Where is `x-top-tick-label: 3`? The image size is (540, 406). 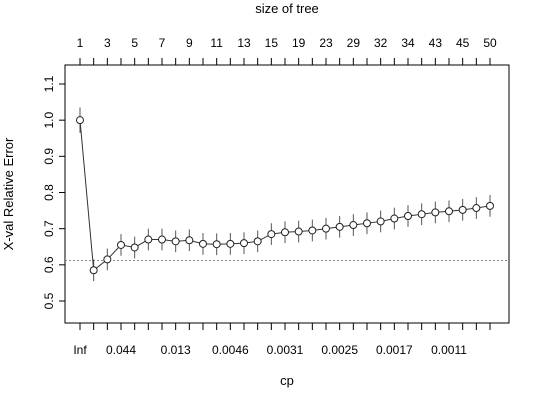
x-top-tick-label: 3 is located at coordinates (107, 43).